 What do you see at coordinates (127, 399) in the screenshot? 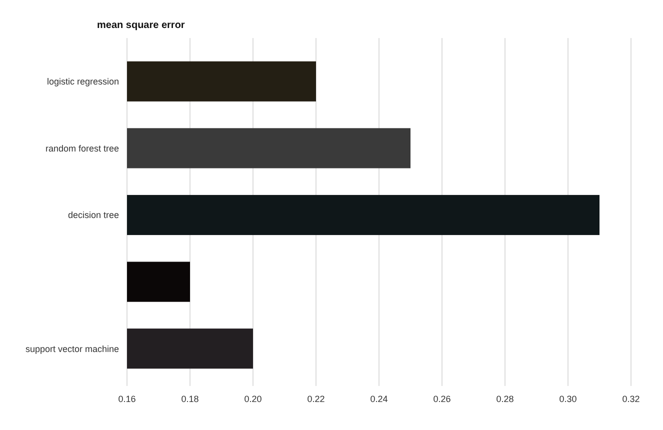
I see `x-tick-label: 0.16` at bounding box center [127, 399].